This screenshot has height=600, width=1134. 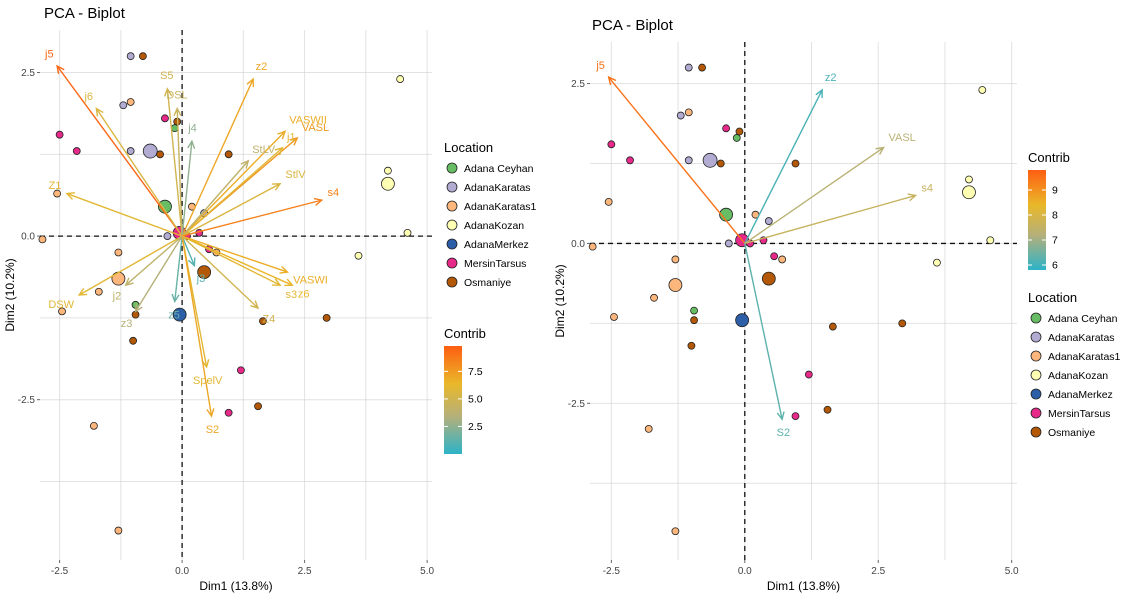 What do you see at coordinates (295, 175) in the screenshot?
I see `arrow-label-StlV: StlV` at bounding box center [295, 175].